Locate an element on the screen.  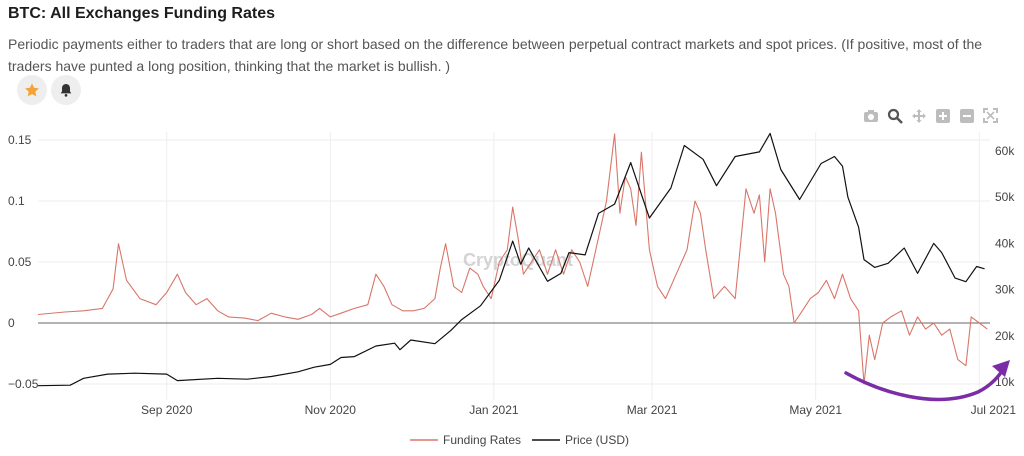
y-right-tick-label: 20k is located at coordinates (1005, 336).